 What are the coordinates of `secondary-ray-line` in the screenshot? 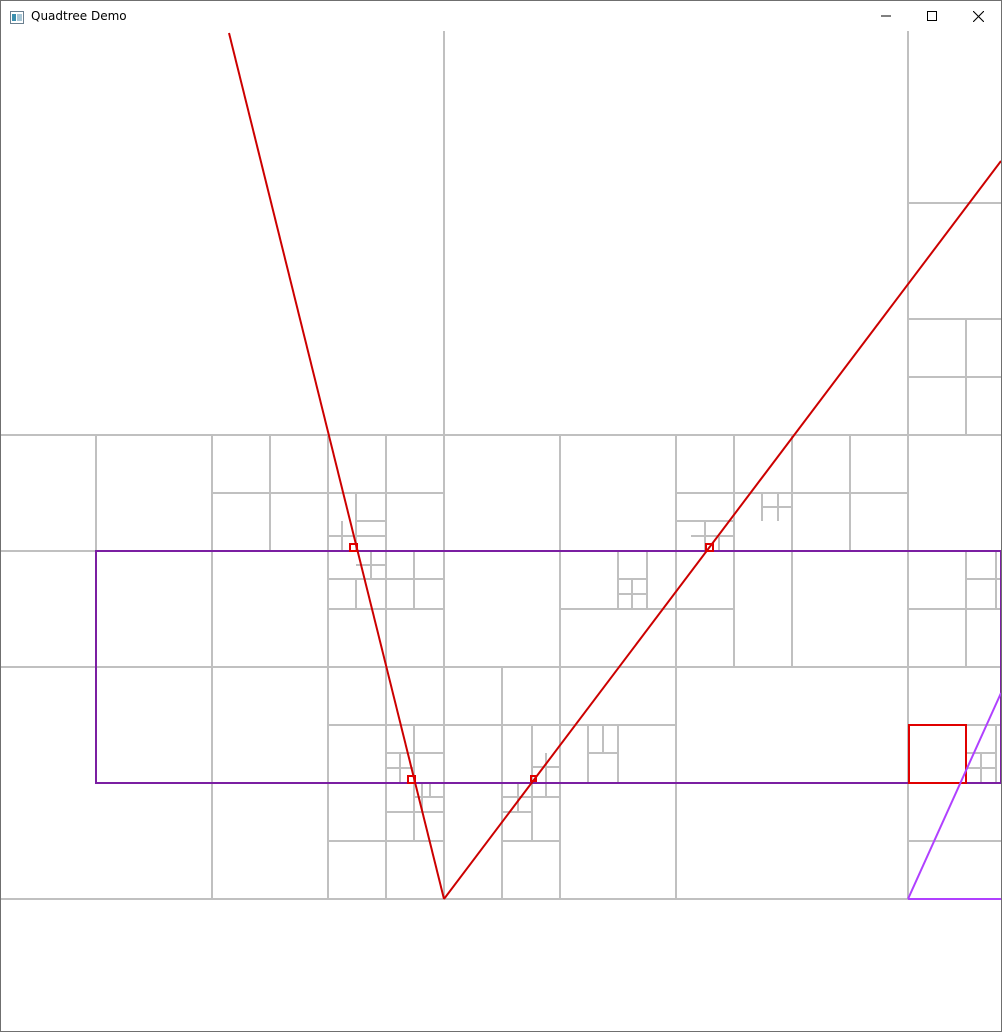 It's located at (954, 796).